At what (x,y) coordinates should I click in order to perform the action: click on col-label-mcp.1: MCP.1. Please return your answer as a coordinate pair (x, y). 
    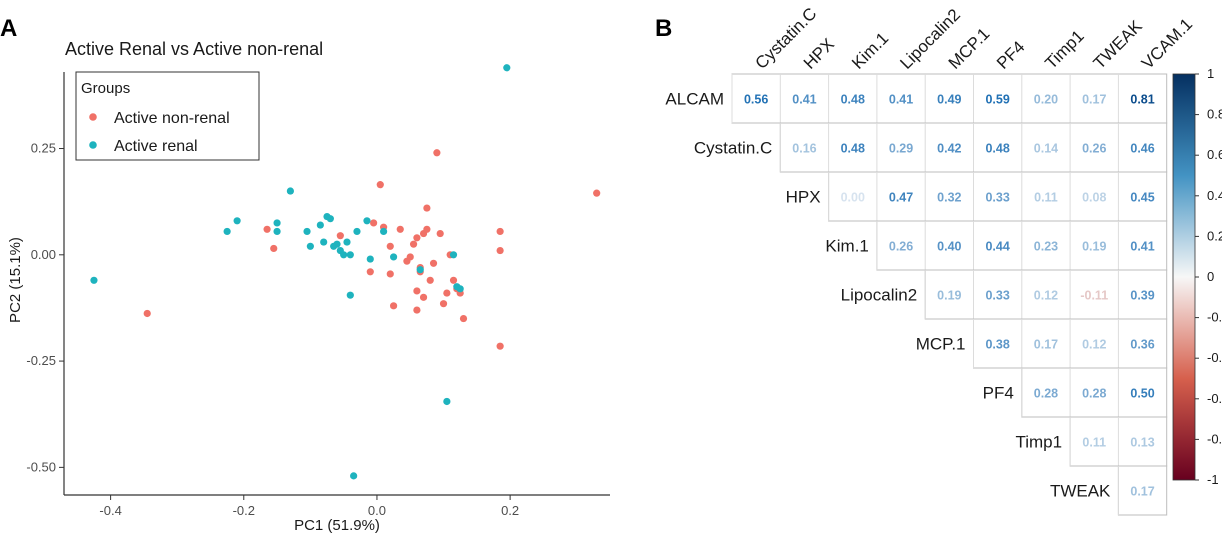
    Looking at the image, I should click on (969, 48).